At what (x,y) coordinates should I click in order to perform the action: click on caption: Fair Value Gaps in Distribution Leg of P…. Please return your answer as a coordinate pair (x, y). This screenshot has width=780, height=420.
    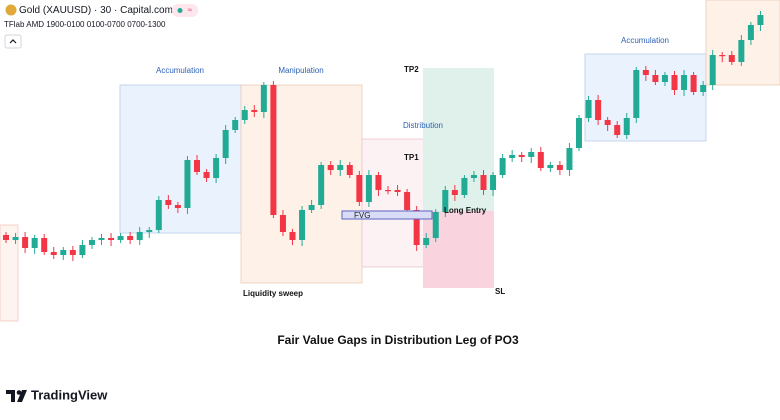
    Looking at the image, I should click on (398, 340).